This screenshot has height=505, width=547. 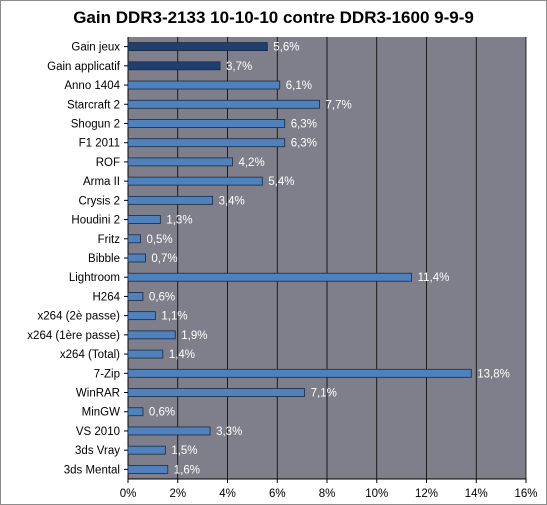 What do you see at coordinates (95, 221) in the screenshot?
I see `category-label: Houdini 2` at bounding box center [95, 221].